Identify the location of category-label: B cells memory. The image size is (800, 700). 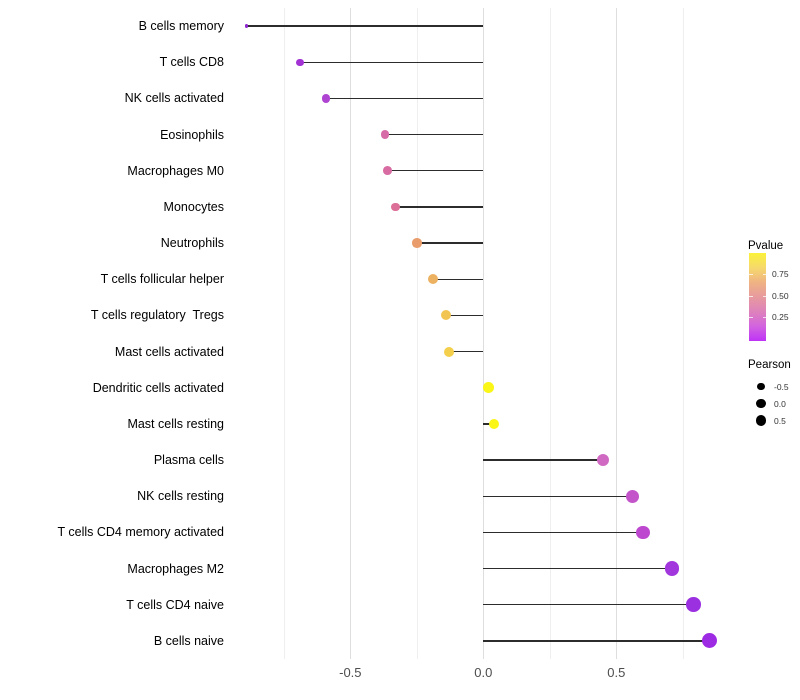
(181, 26).